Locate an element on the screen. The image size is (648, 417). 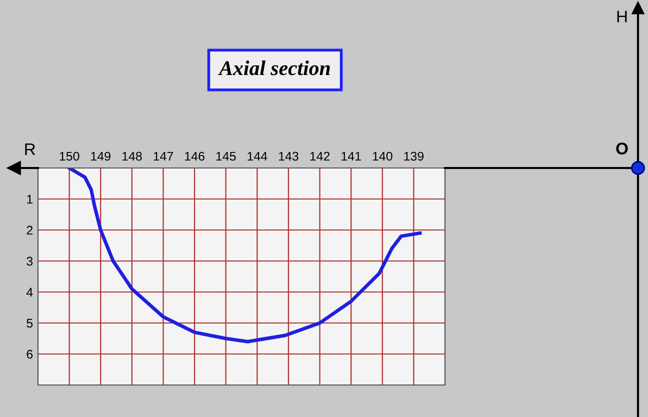
x-tick-label: 145 is located at coordinates (226, 156).